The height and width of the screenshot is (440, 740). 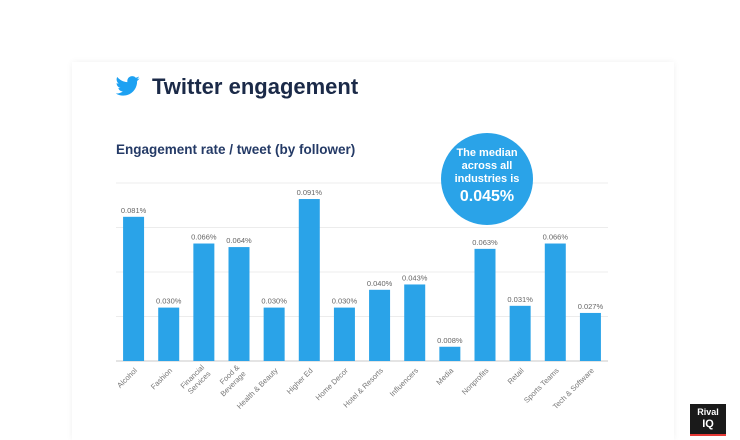 I want to click on x-tick-label: Influencers, so click(x=404, y=382).